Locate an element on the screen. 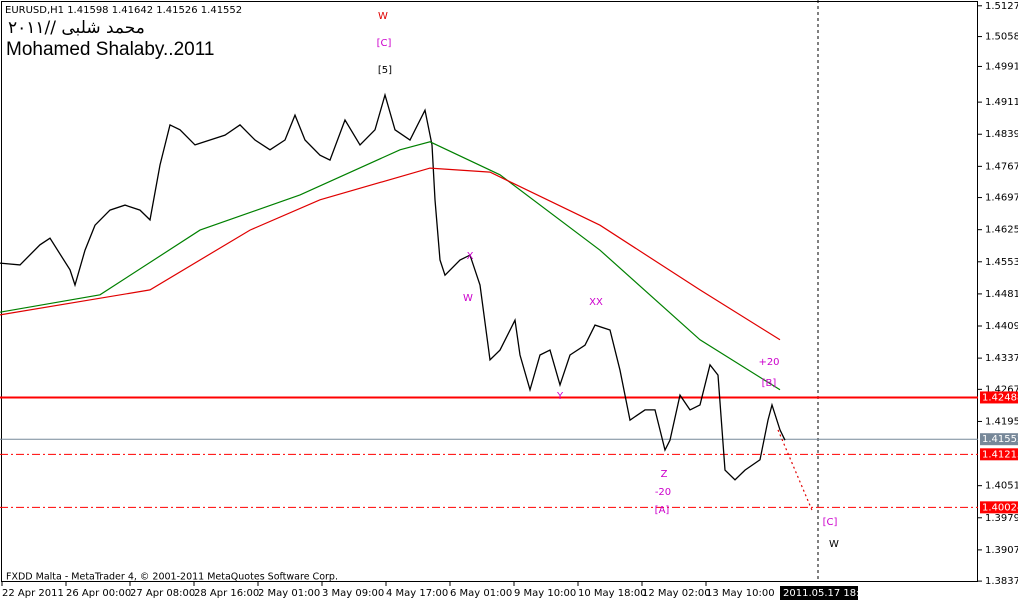 Image resolution: width=1018 pixels, height=602 pixels. price-label: 1.42488 is located at coordinates (1000, 397).